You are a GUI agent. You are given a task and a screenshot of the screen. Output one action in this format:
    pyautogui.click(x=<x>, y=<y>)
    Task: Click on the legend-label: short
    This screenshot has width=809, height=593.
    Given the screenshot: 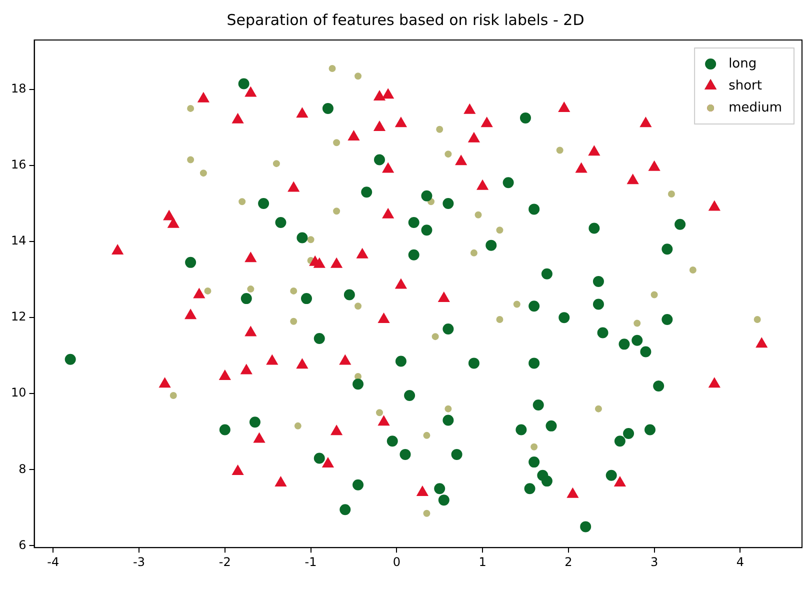 What is the action you would take?
    pyautogui.click(x=745, y=86)
    